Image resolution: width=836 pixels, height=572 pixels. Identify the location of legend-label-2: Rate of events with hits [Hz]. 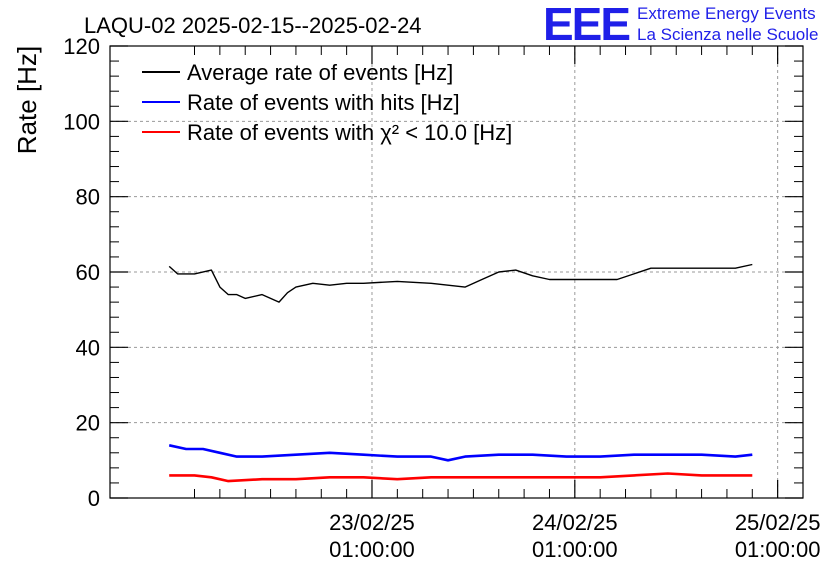
(323, 102).